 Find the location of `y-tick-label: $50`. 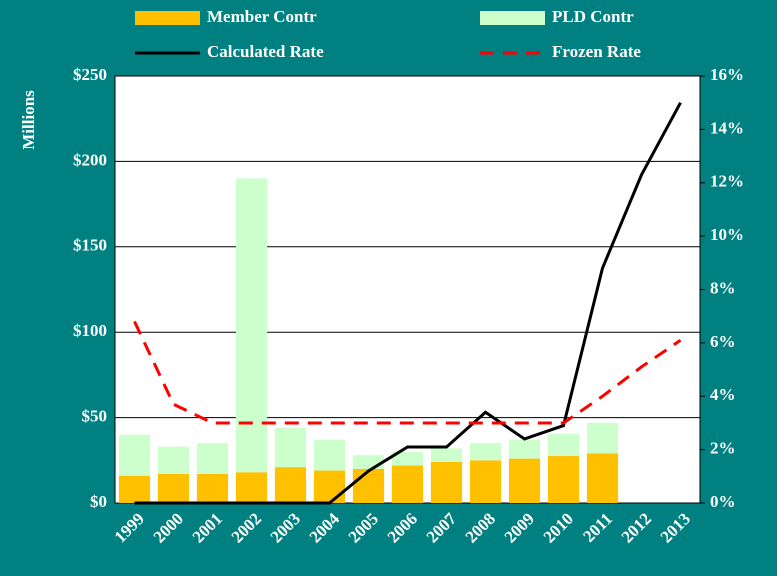

y-tick-label: $50 is located at coordinates (95, 416).